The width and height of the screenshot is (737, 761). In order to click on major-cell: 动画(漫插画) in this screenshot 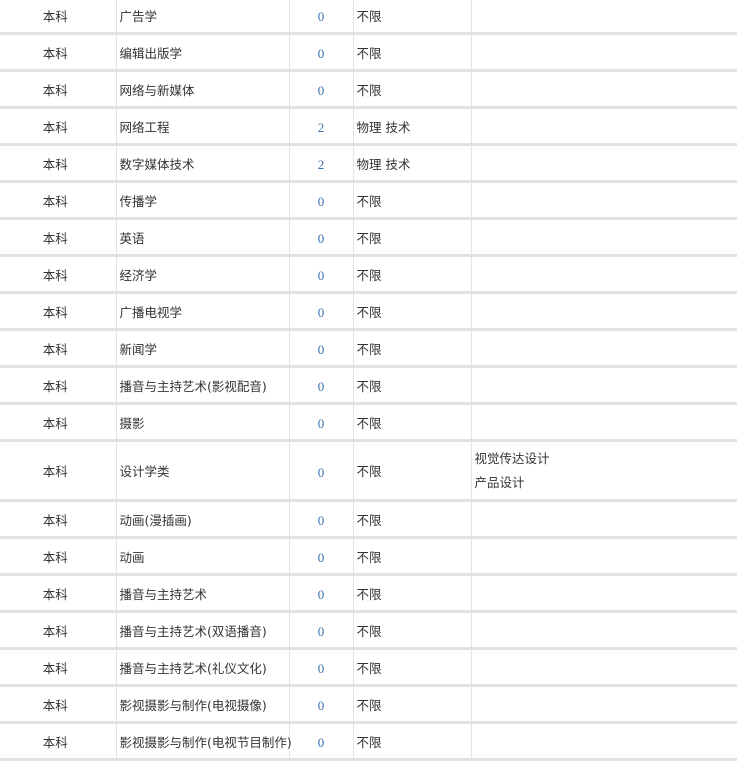, I will do `click(202, 519)`.